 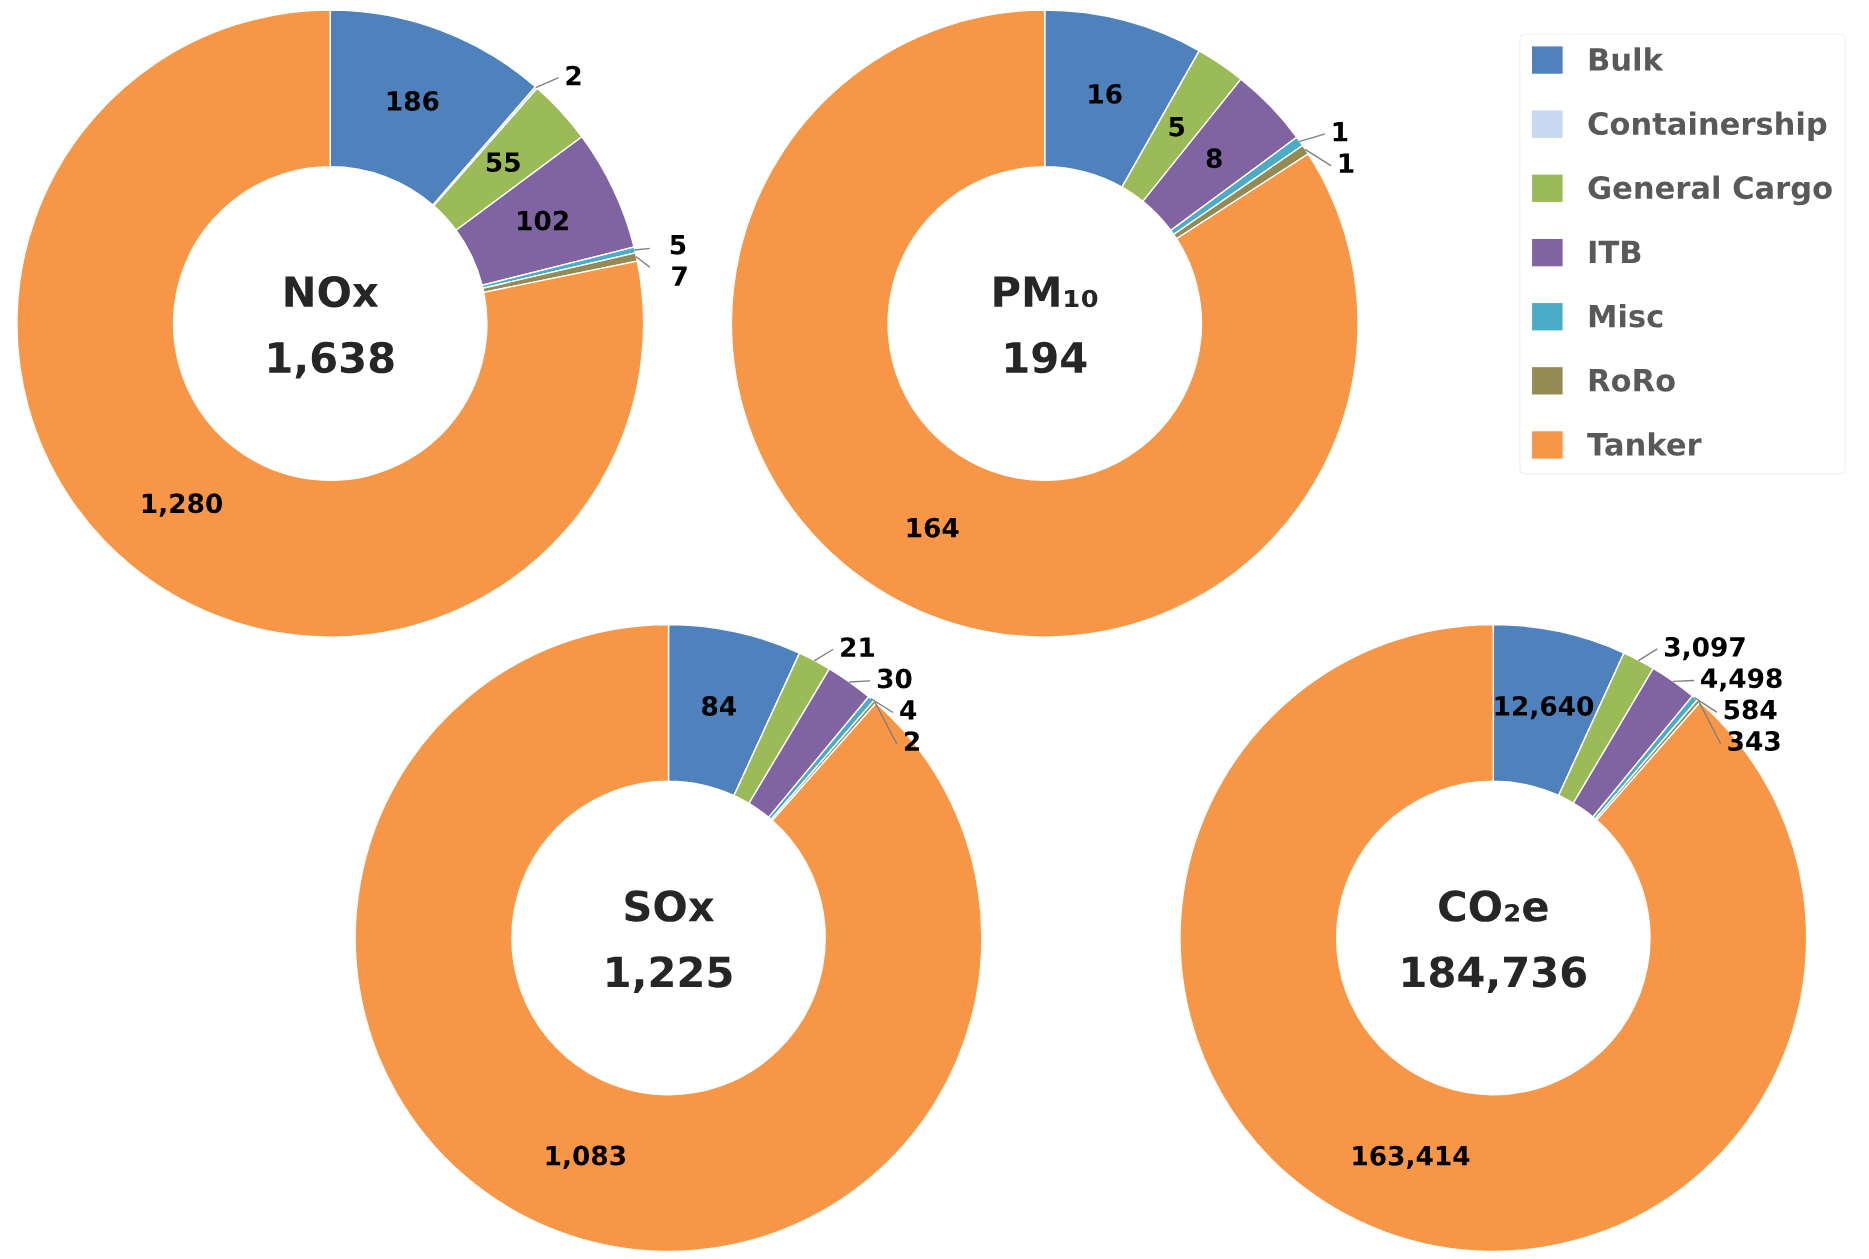 I want to click on data-label: 102, so click(x=543, y=220).